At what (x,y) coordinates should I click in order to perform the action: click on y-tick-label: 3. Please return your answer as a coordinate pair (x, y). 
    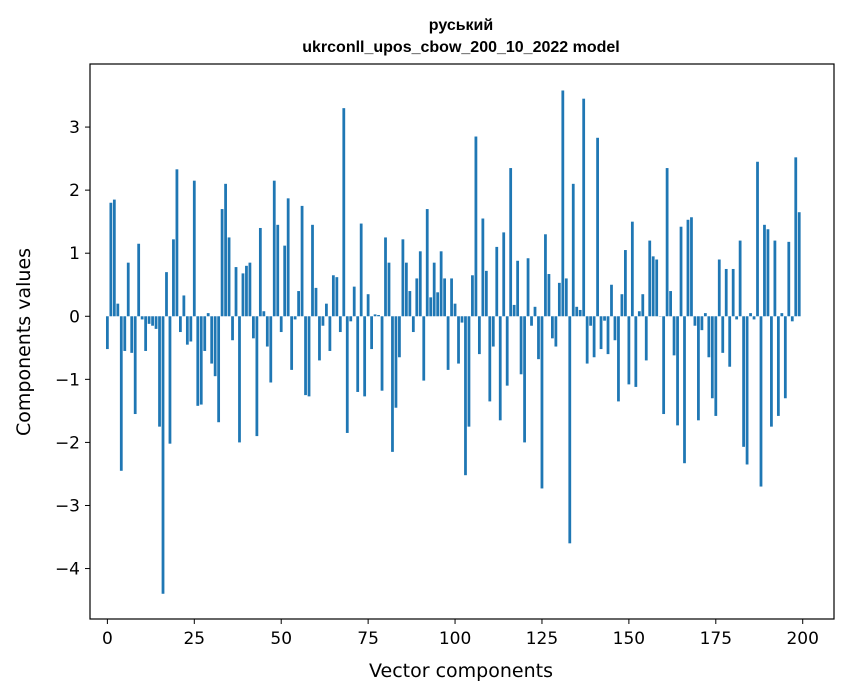
    Looking at the image, I should click on (74, 128).